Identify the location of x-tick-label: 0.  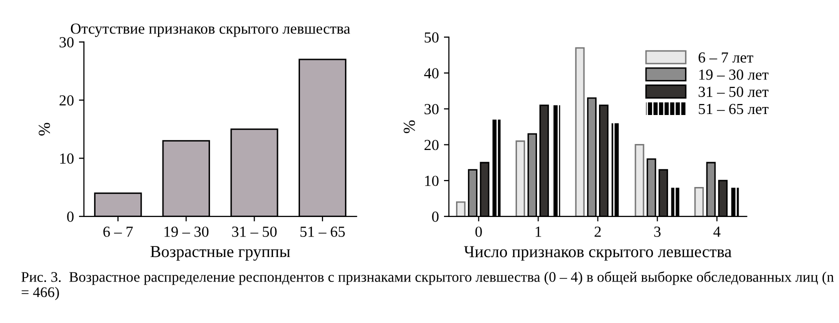
(478, 231).